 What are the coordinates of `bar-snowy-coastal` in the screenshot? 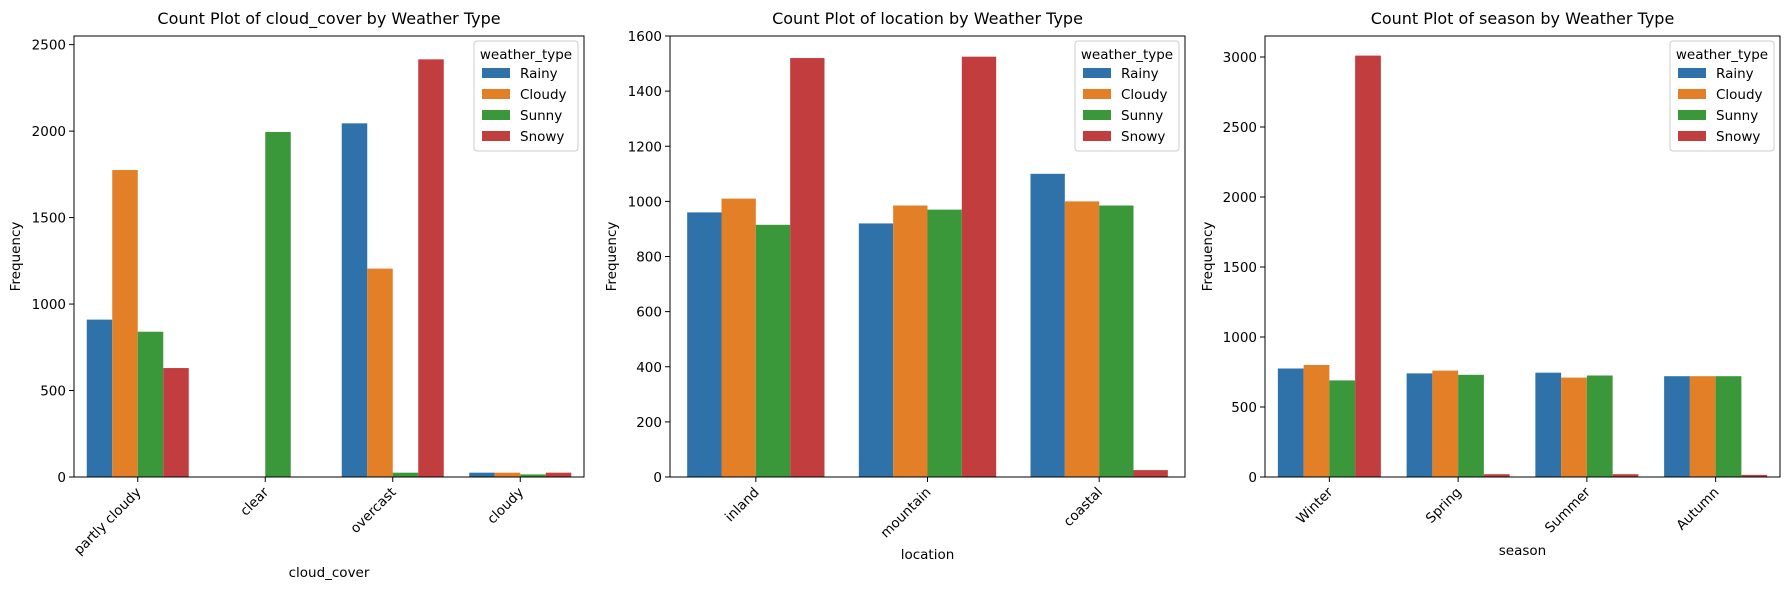 It's located at (1150, 473).